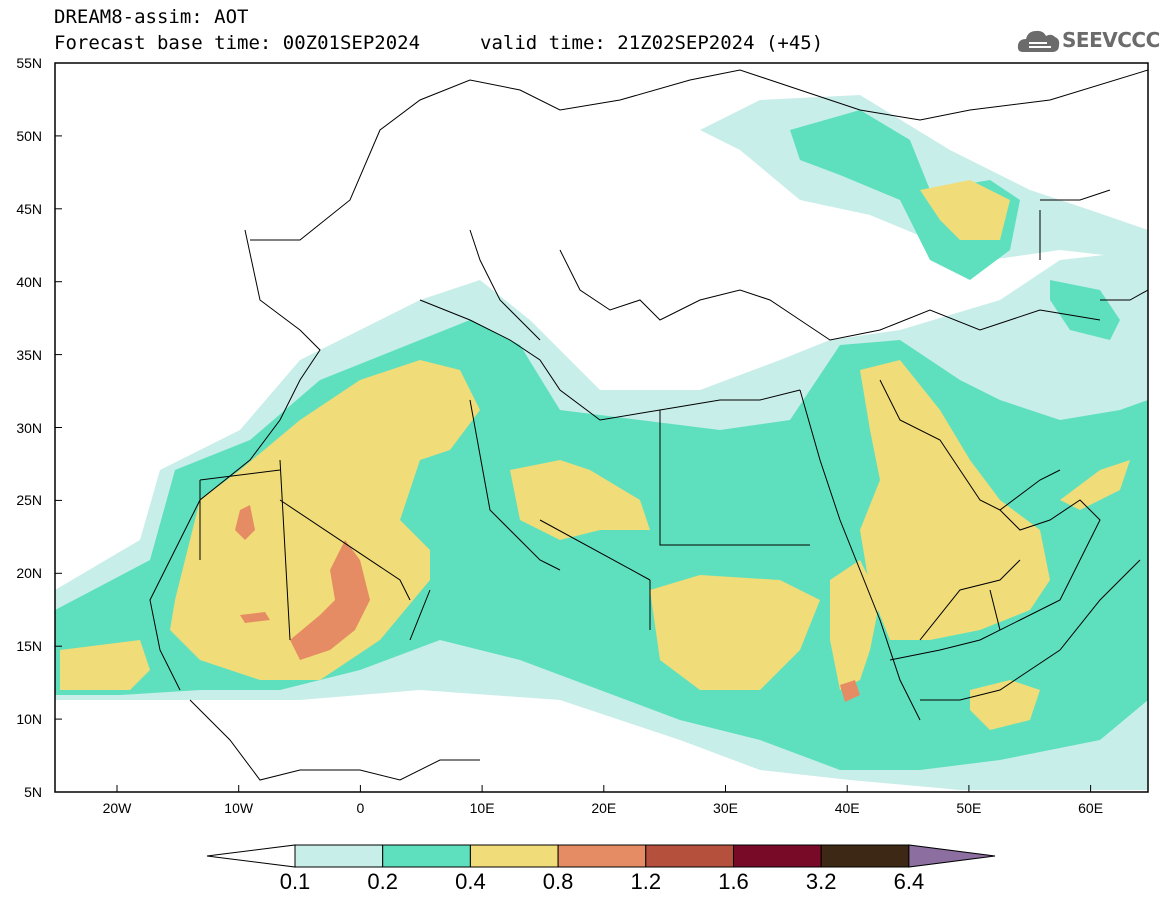 This screenshot has height=905, width=1165. What do you see at coordinates (237, 43) in the screenshot?
I see `forecast-base-time: Forecast base time: 00Z01SEP2024` at bounding box center [237, 43].